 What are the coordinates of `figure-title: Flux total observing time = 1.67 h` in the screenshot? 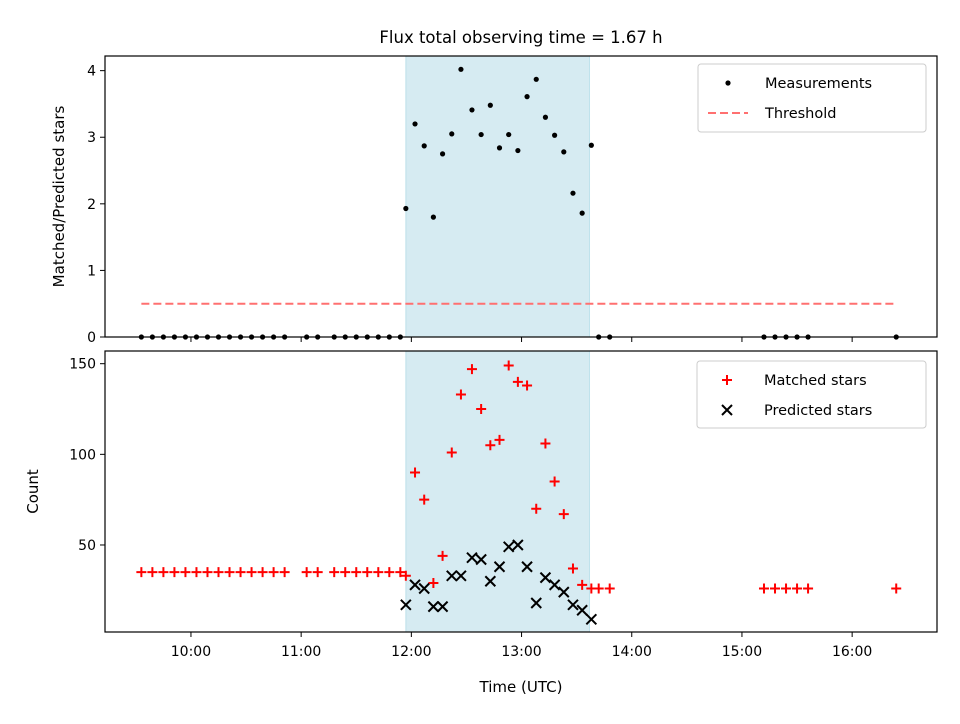 It's located at (520, 37).